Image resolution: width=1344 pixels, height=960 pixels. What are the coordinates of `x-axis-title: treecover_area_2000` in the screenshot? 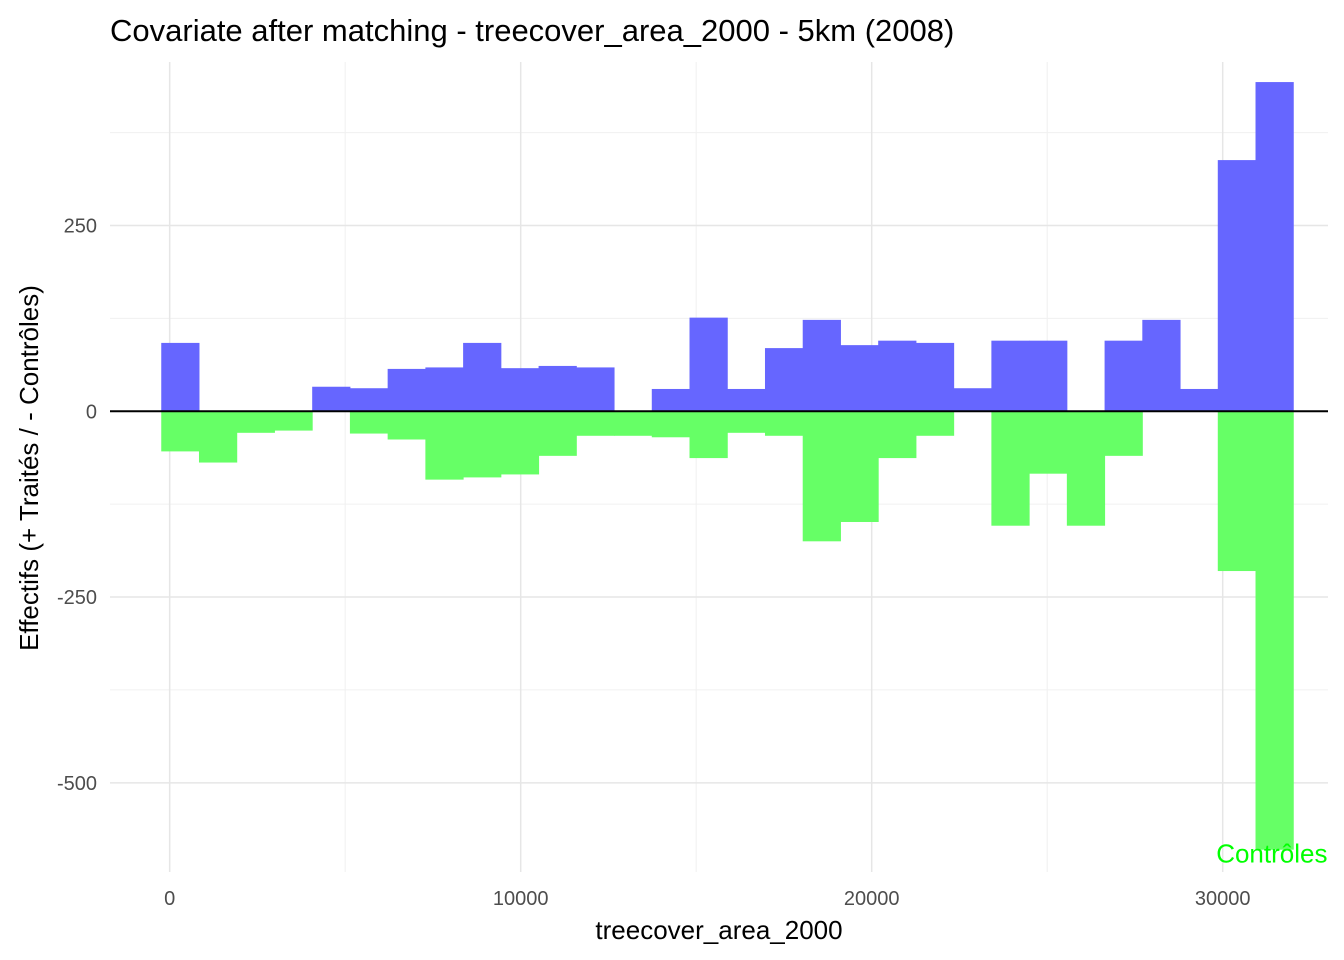 It's located at (718, 930).